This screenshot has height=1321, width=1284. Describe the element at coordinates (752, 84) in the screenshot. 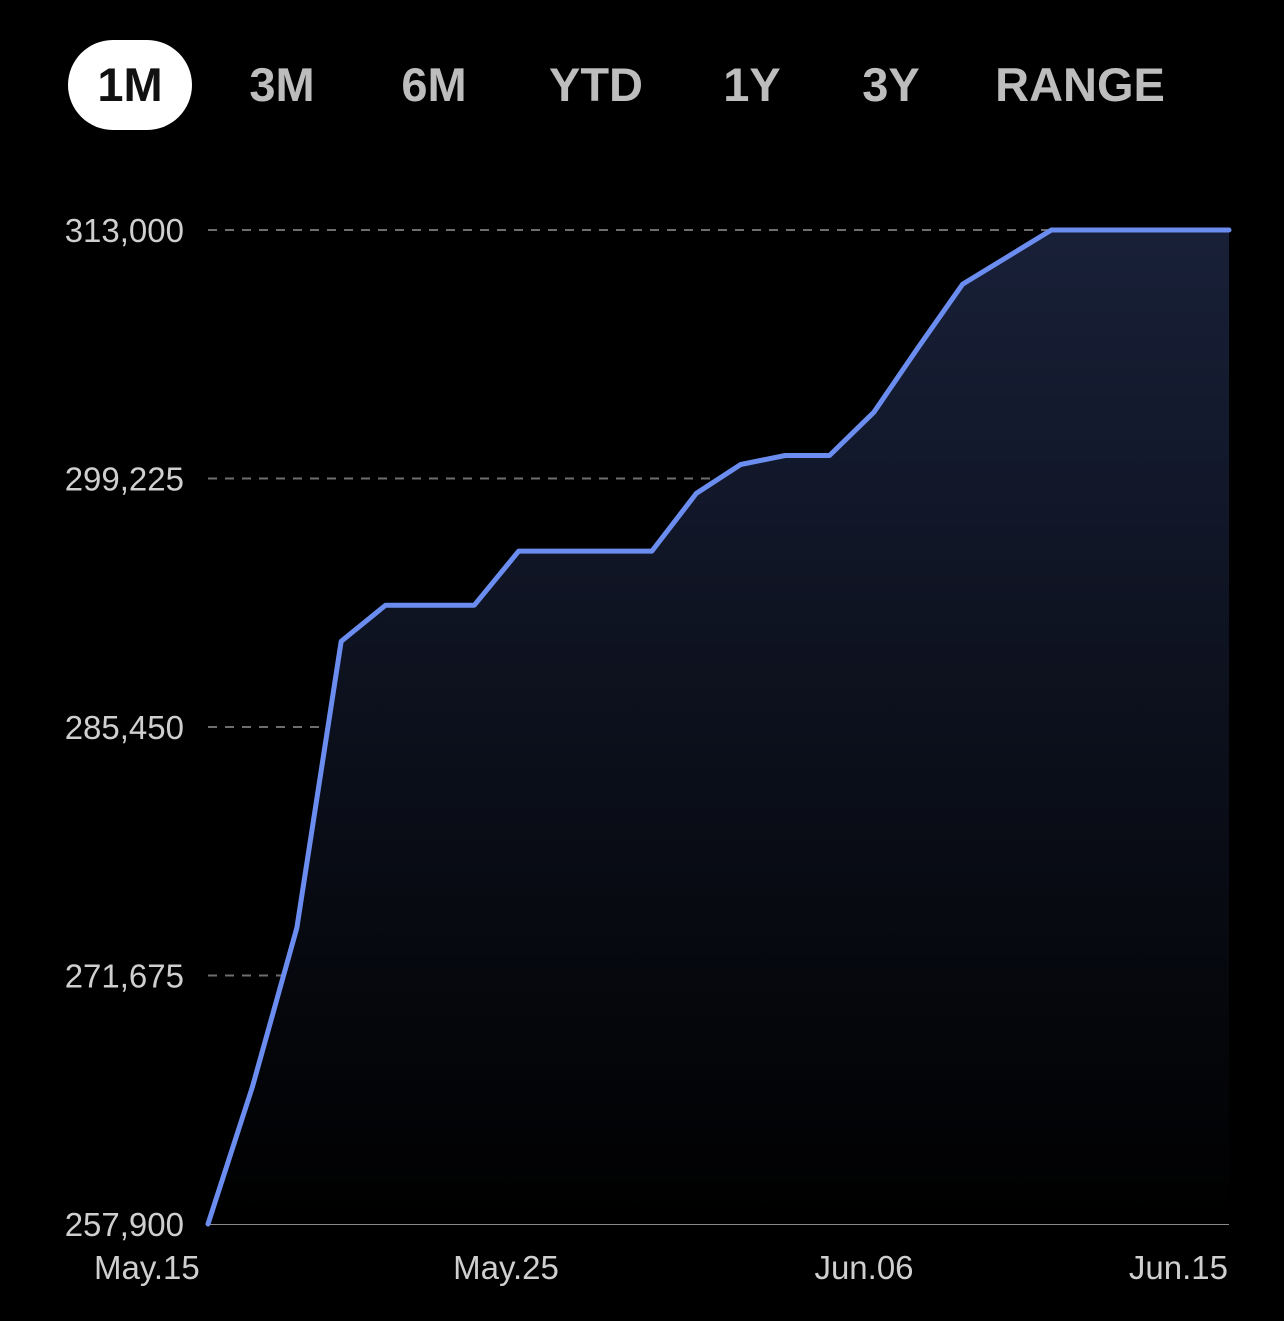

I see `tab-range-1y: 1Y` at that location.